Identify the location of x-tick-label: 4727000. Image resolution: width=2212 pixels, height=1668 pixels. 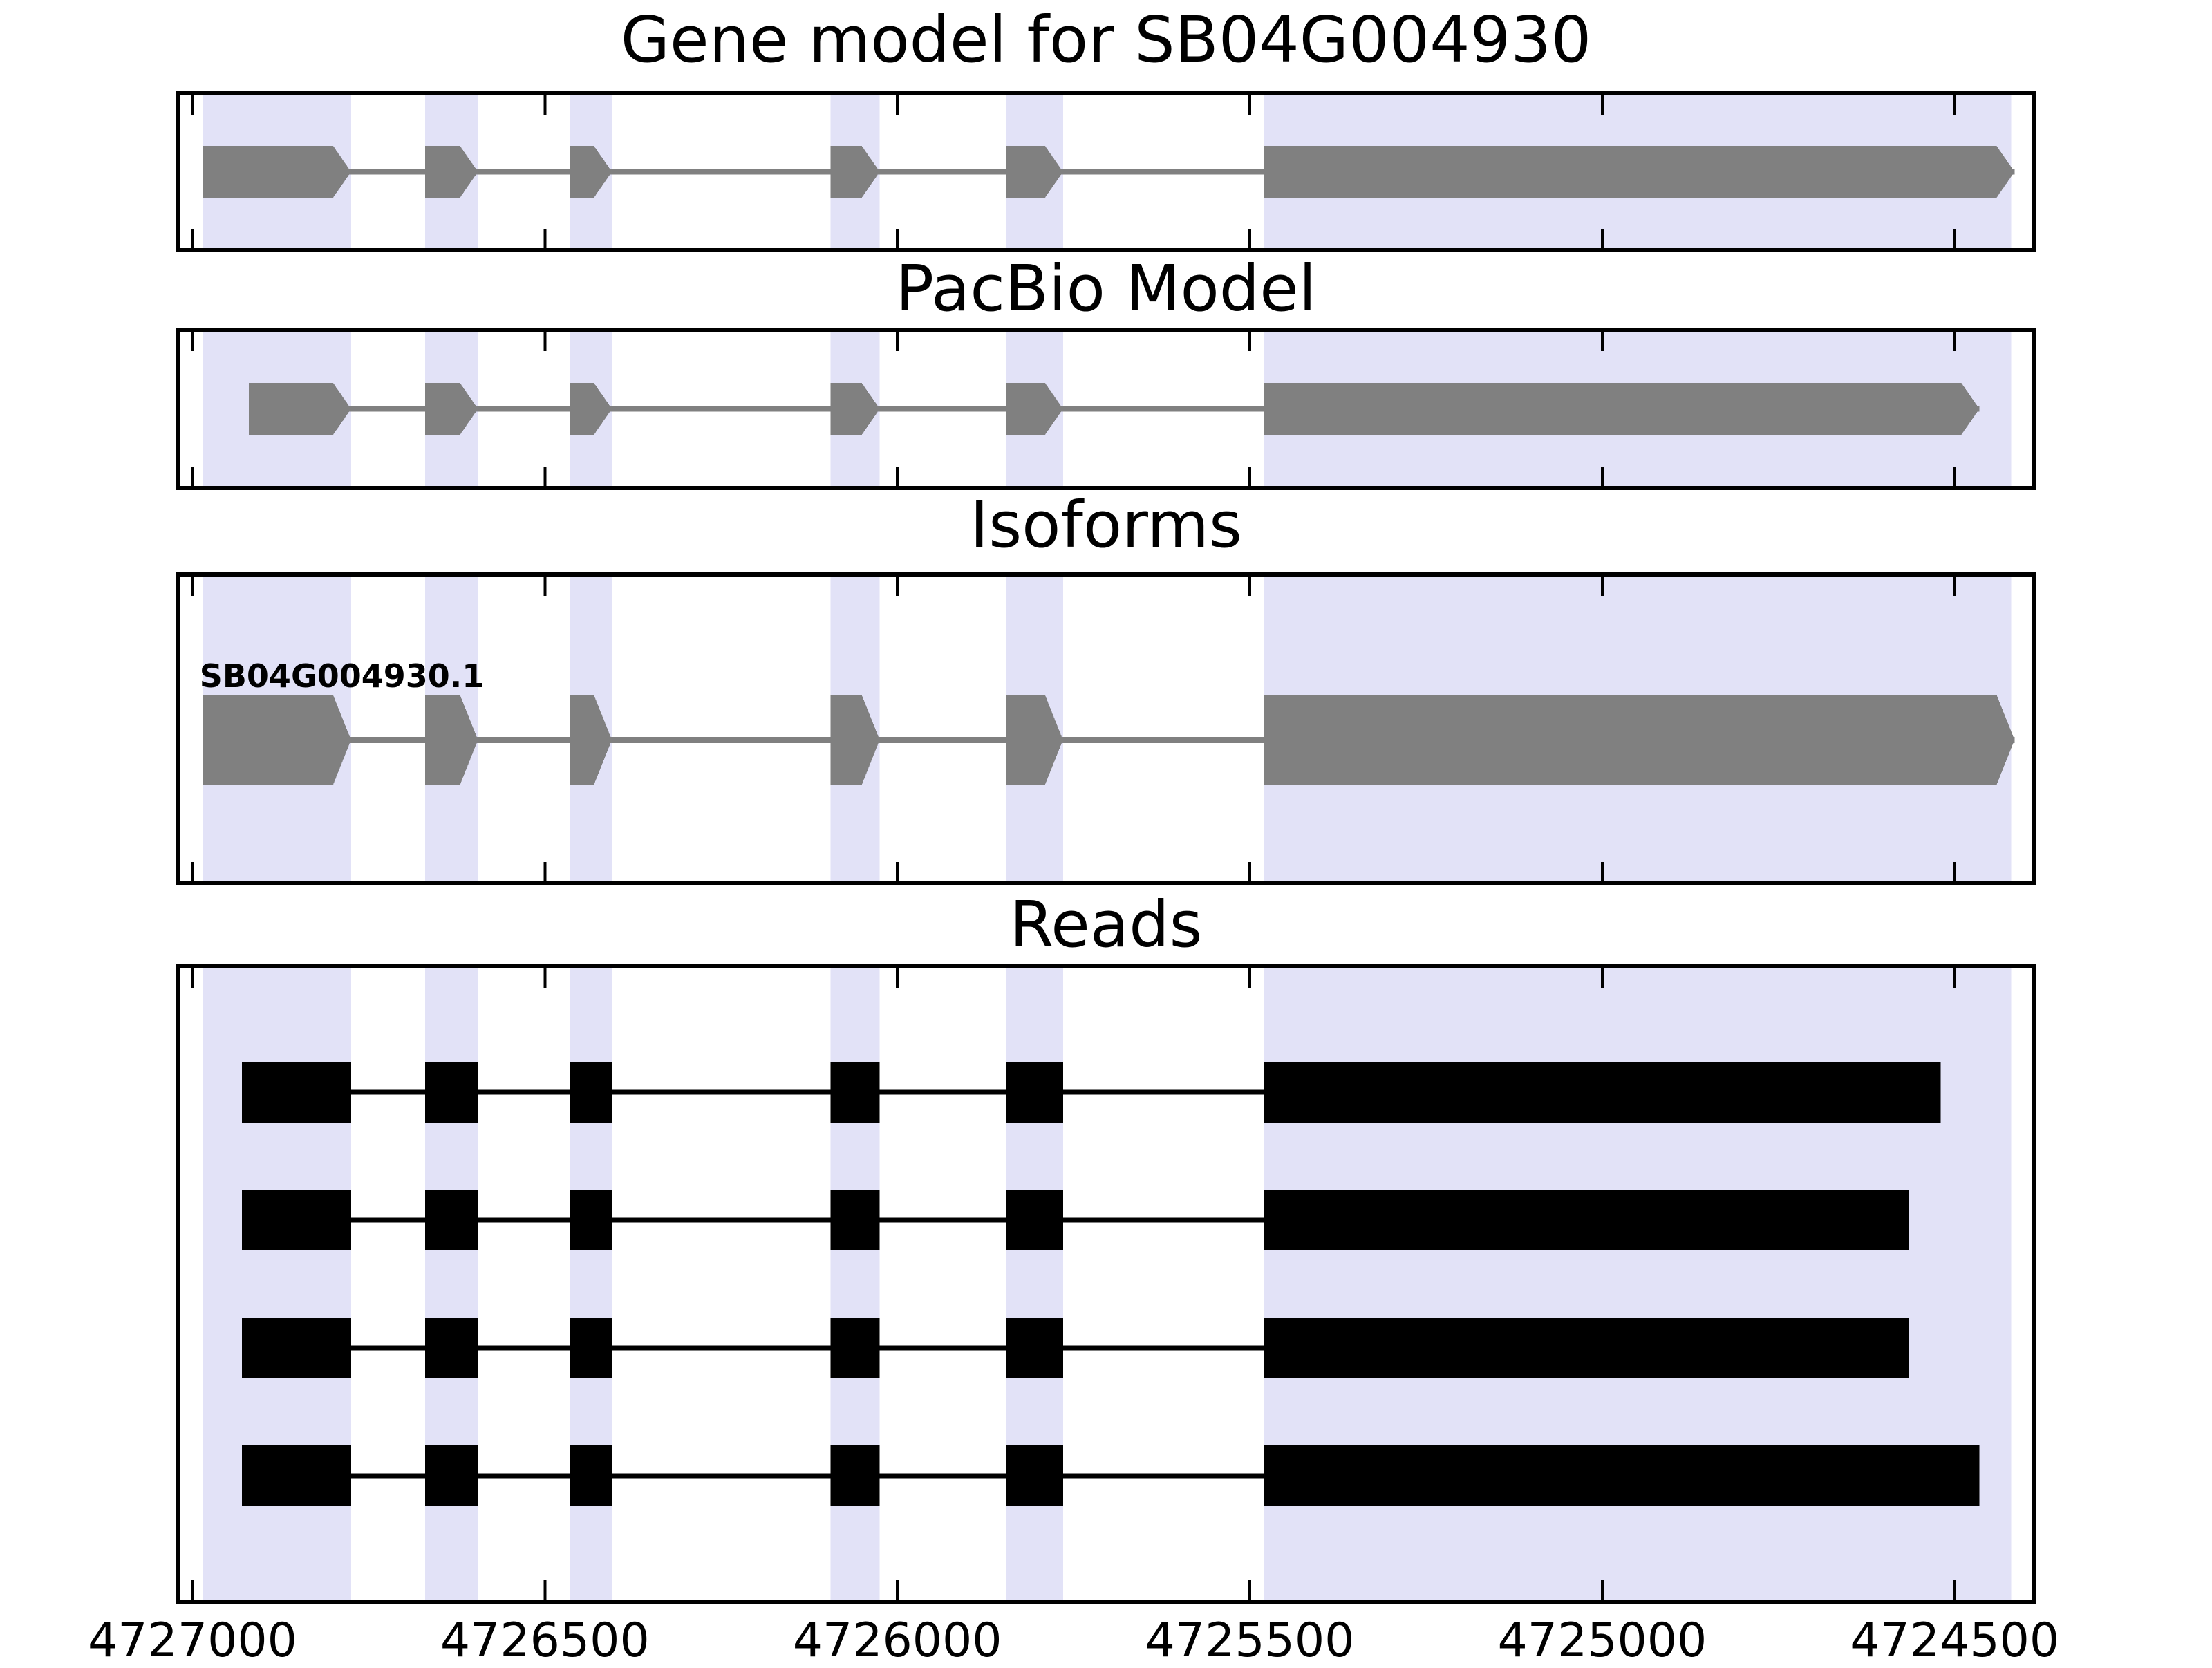
(192, 1641).